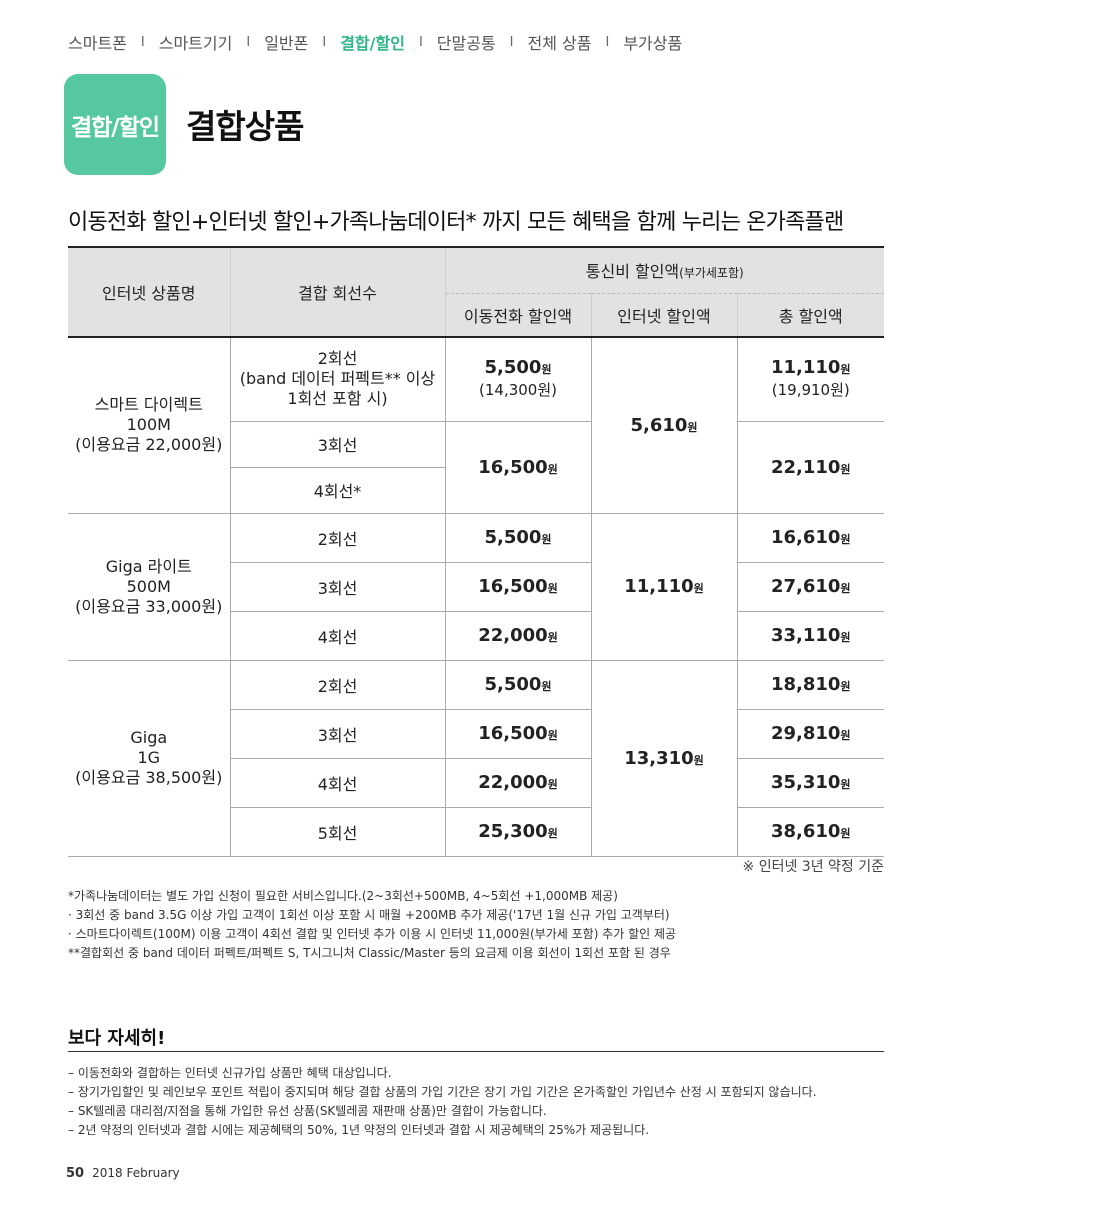 This screenshot has width=1100, height=1208. I want to click on line-count-note: (band 데이터 퍼펙트** 이상, so click(337, 379).